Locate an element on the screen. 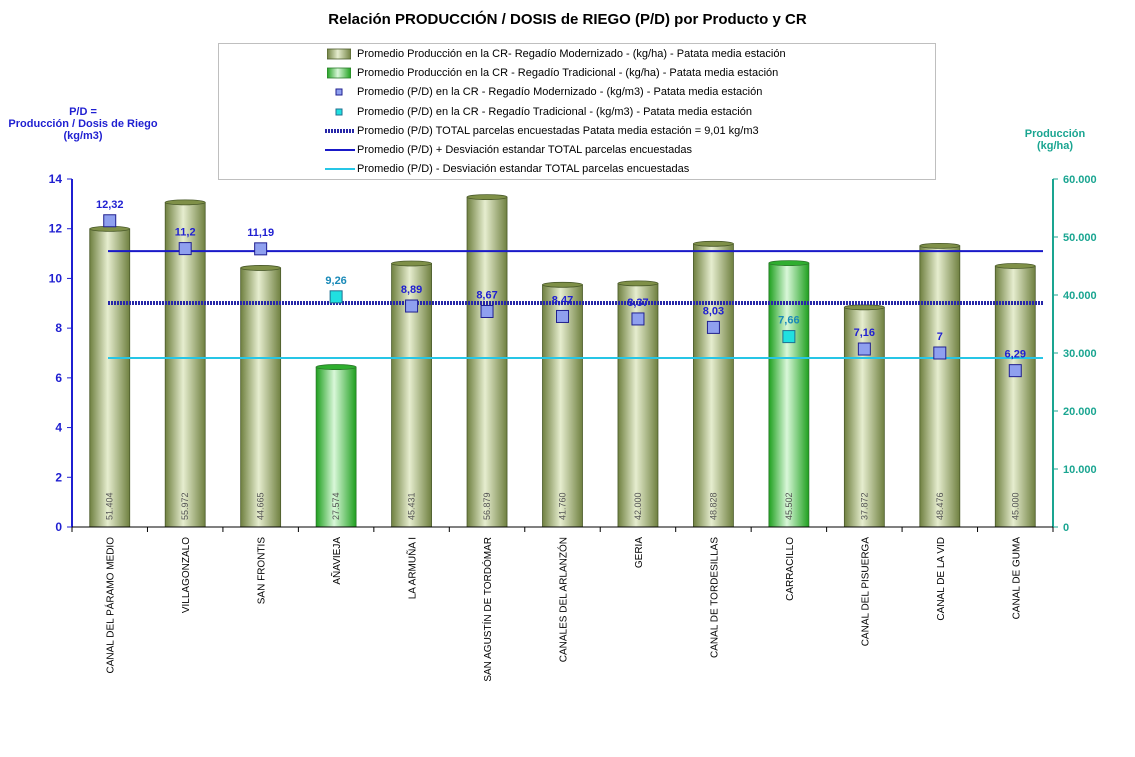 The width and height of the screenshot is (1135, 757). y-right-tick-label: 30.000 is located at coordinates (1080, 354).